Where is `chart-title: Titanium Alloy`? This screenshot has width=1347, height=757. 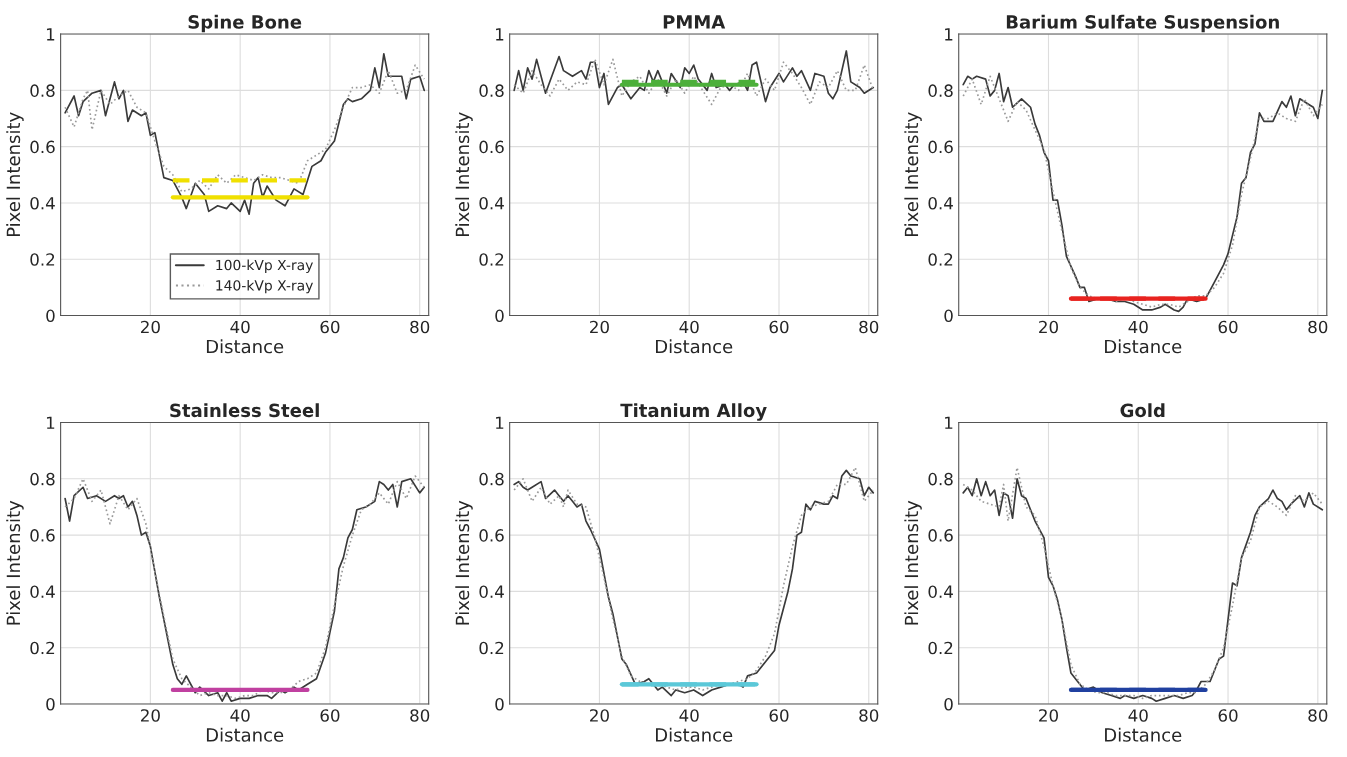 chart-title: Titanium Alloy is located at coordinates (693, 412).